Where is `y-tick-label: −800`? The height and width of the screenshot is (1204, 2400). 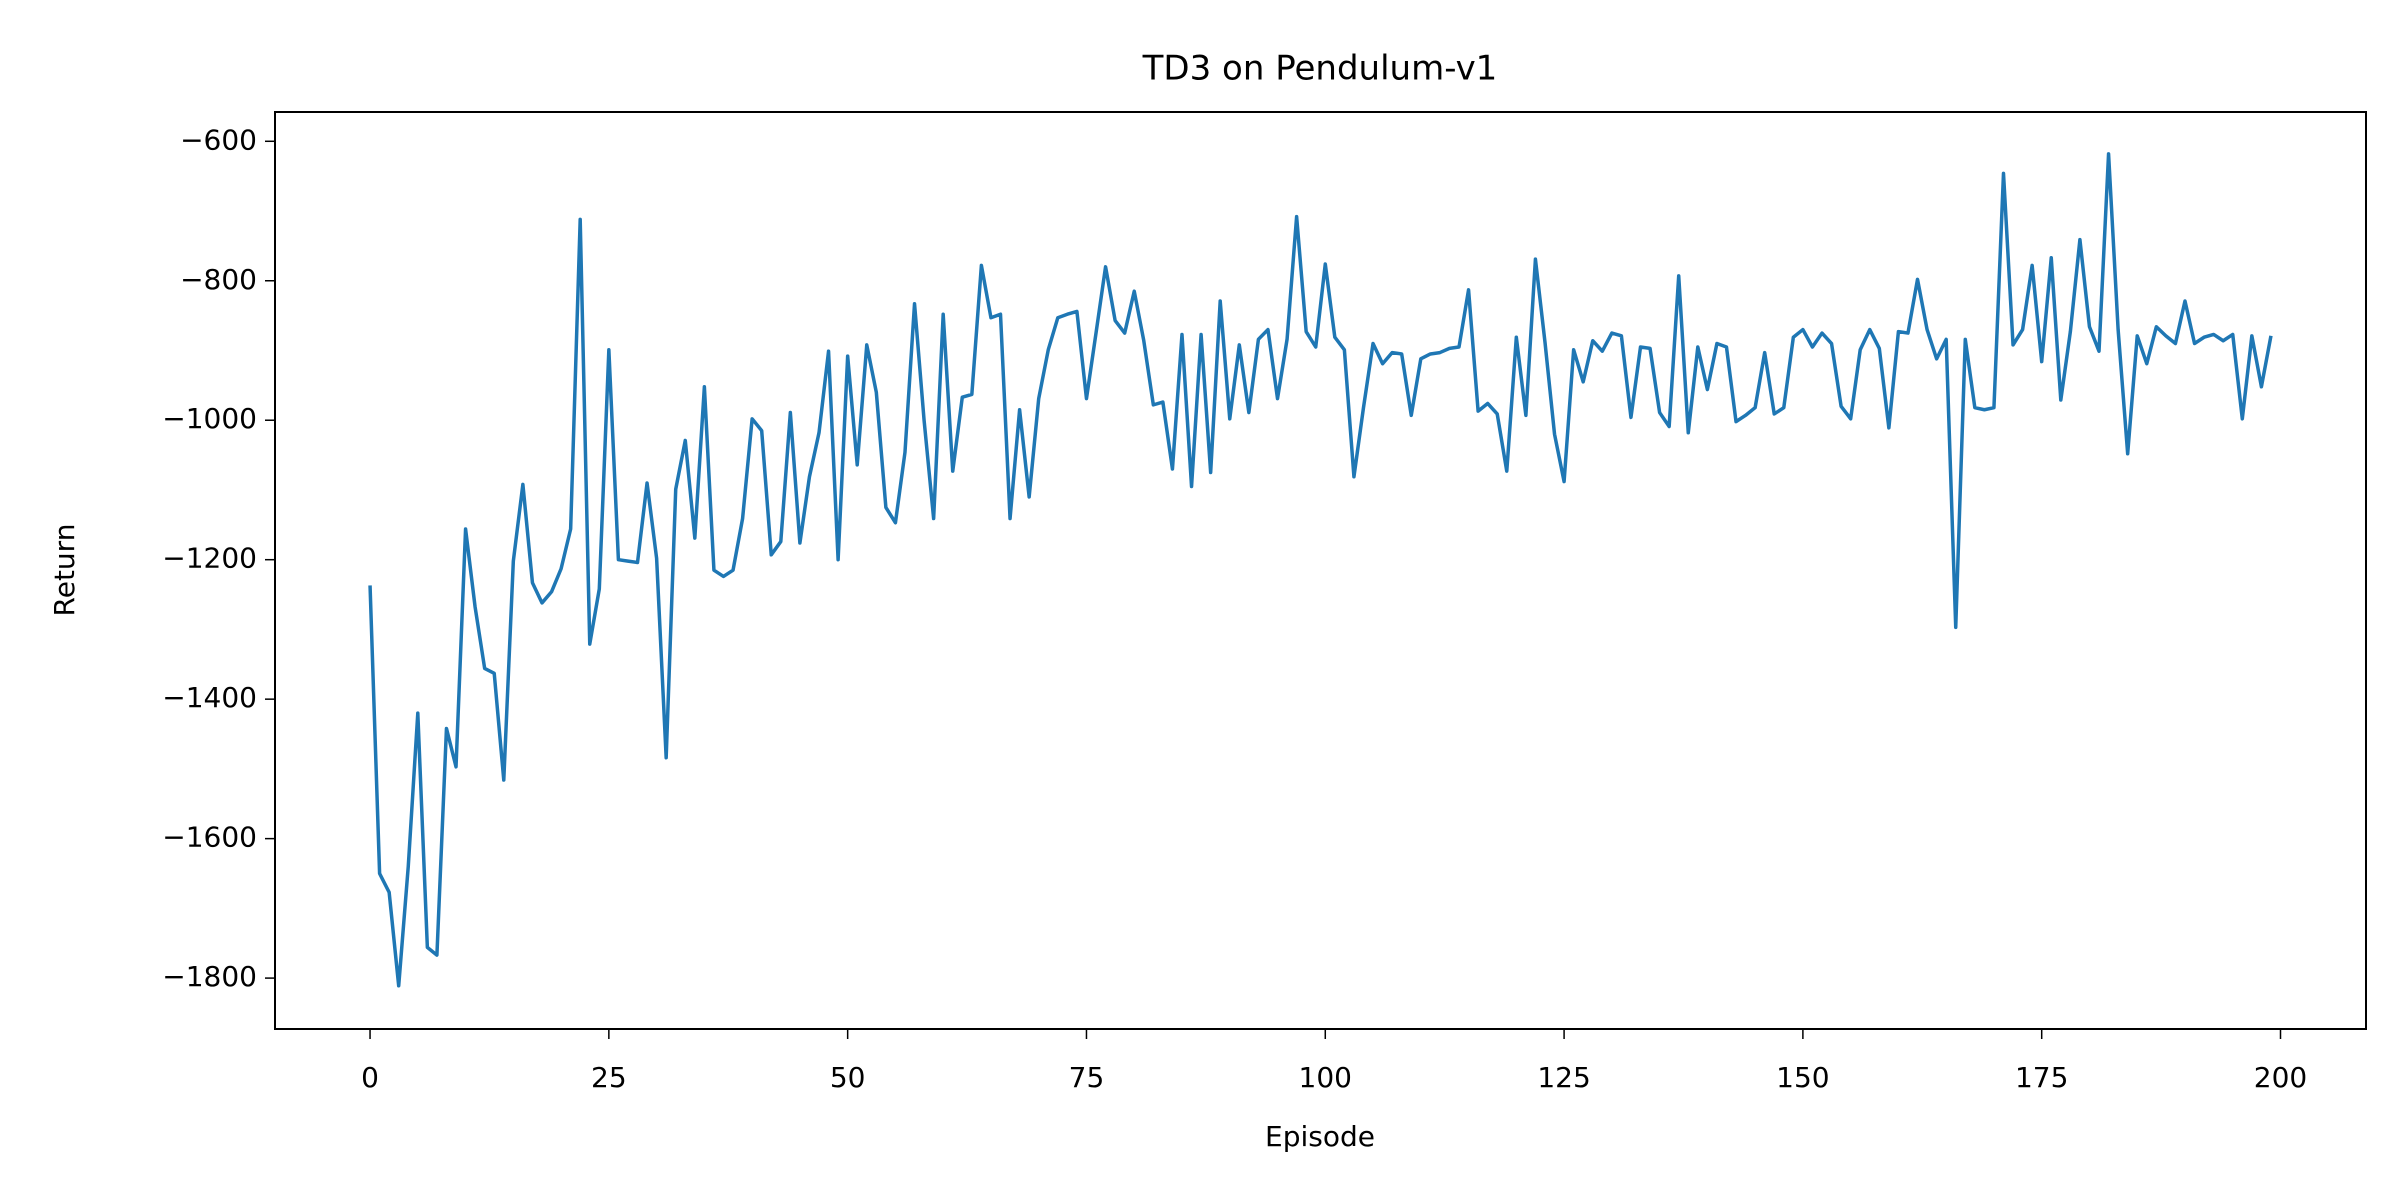
y-tick-label: −800 is located at coordinates (218, 279).